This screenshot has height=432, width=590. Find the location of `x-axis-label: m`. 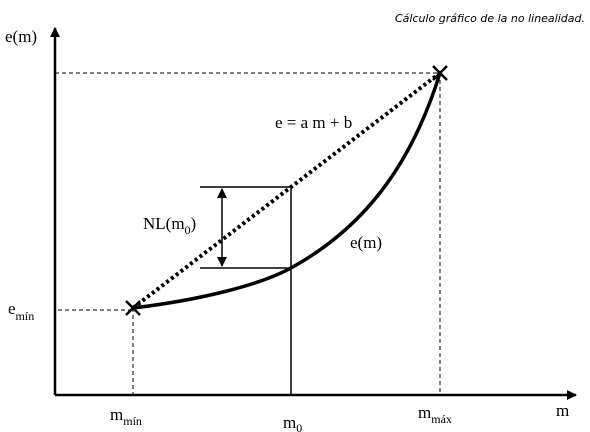

x-axis-label: m is located at coordinates (562, 410).